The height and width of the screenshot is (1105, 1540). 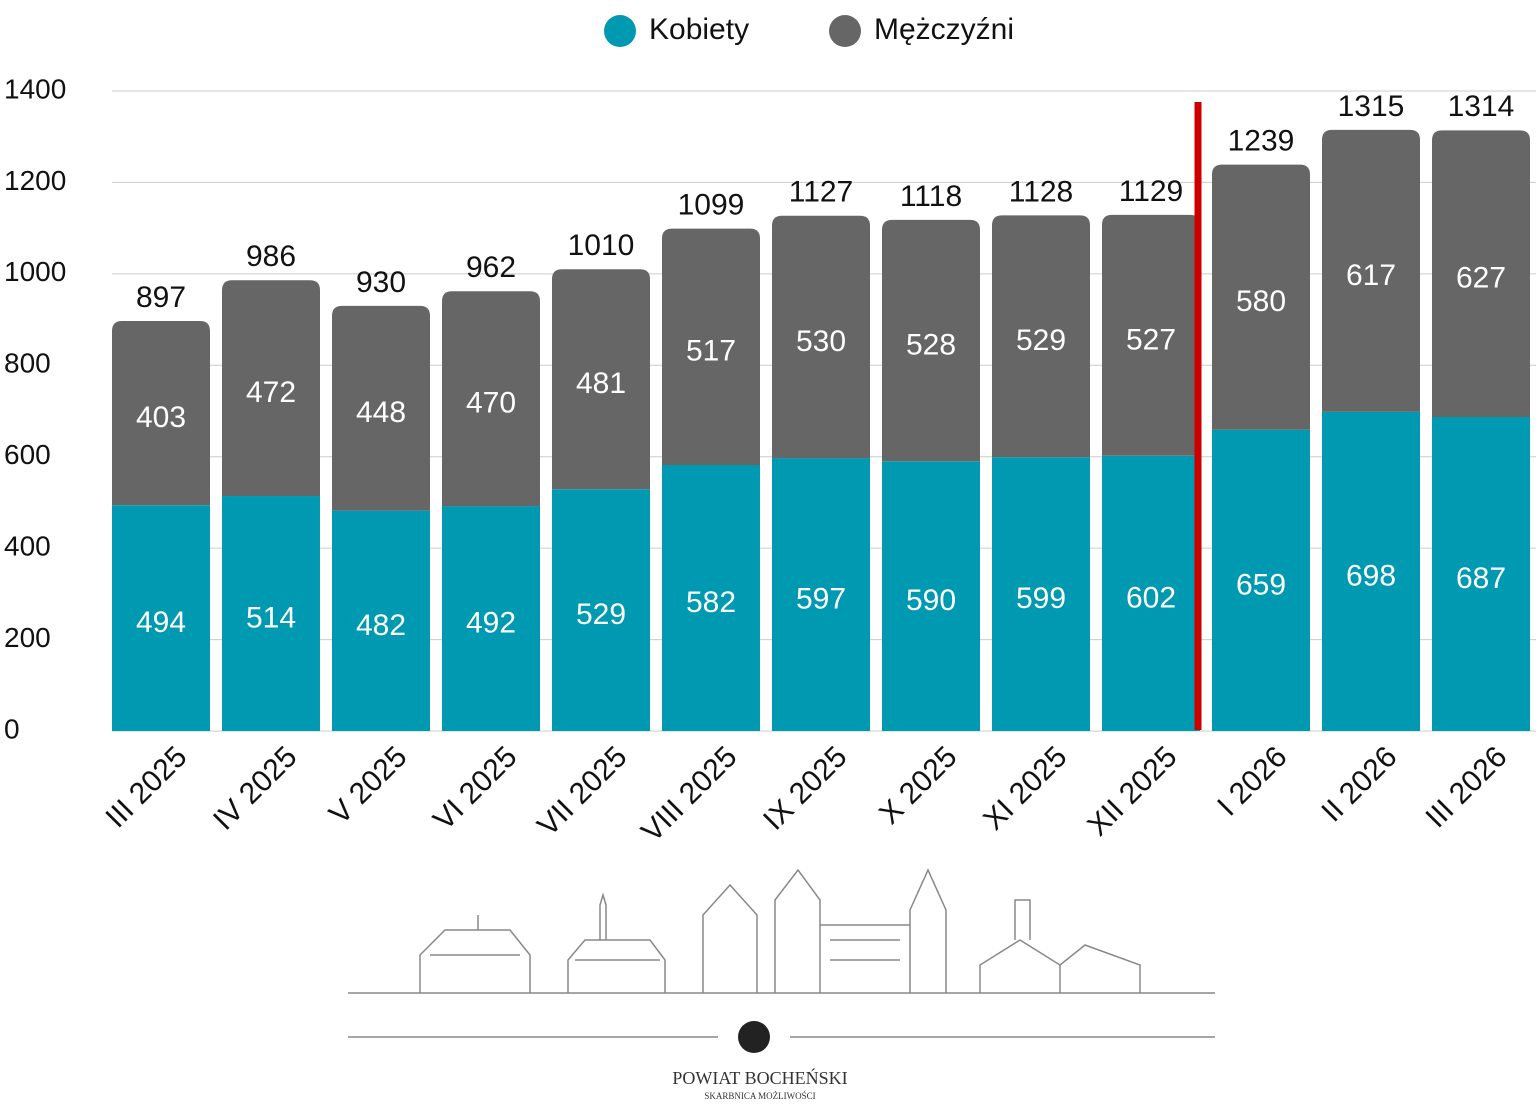 What do you see at coordinates (944, 29) in the screenshot?
I see `legend-label: Mężczyźni` at bounding box center [944, 29].